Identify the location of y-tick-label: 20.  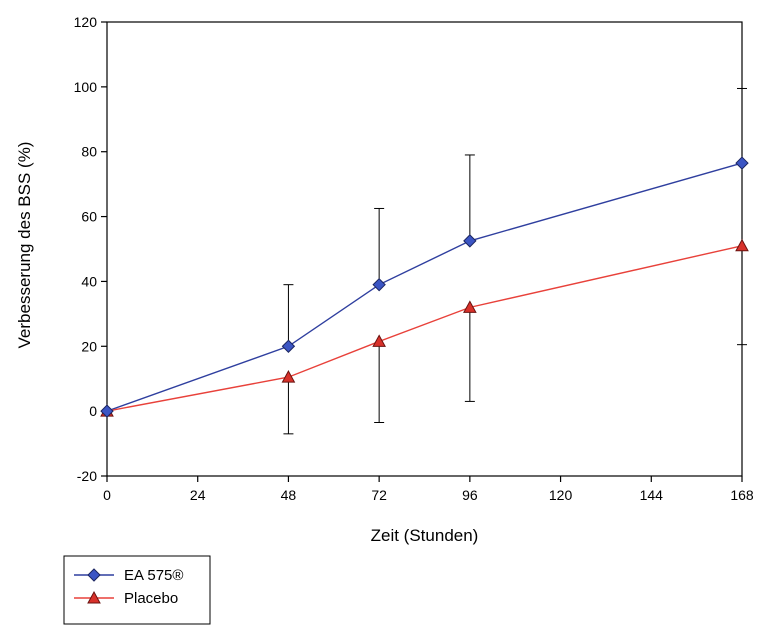
(89, 346).